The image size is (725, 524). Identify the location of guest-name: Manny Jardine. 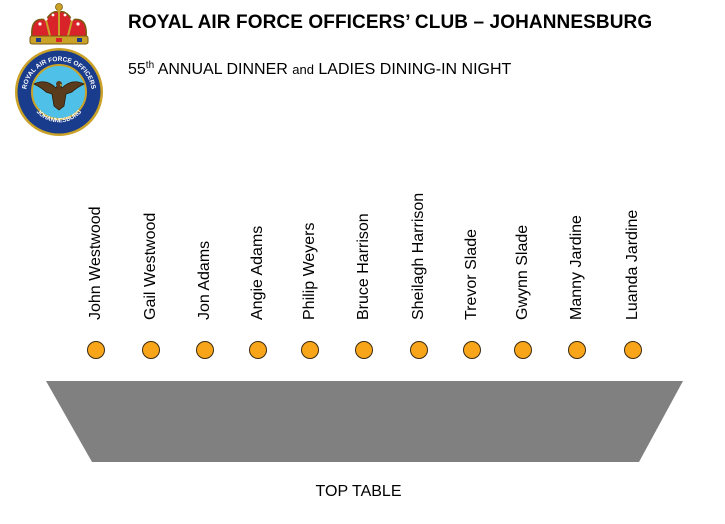
(576, 267).